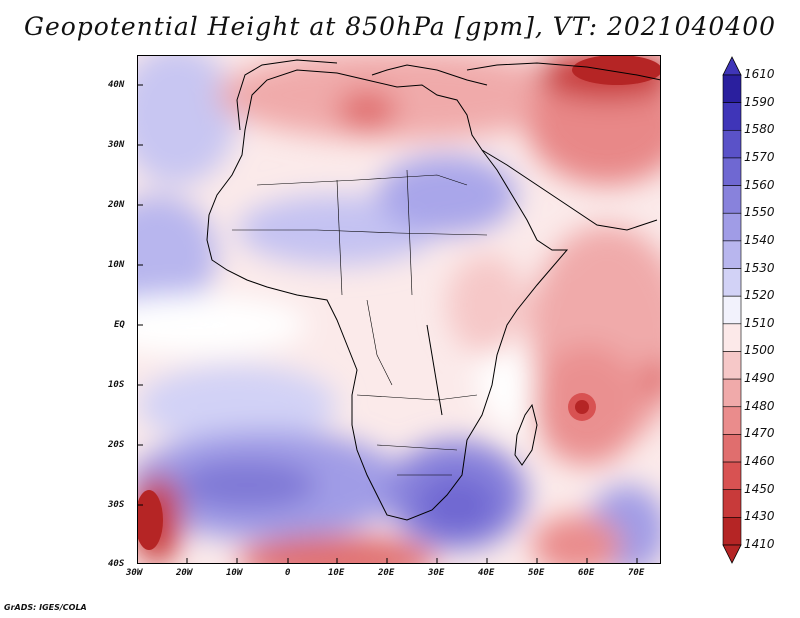  What do you see at coordinates (759, 74) in the screenshot?
I see `colorbar-level-label: 1610` at bounding box center [759, 74].